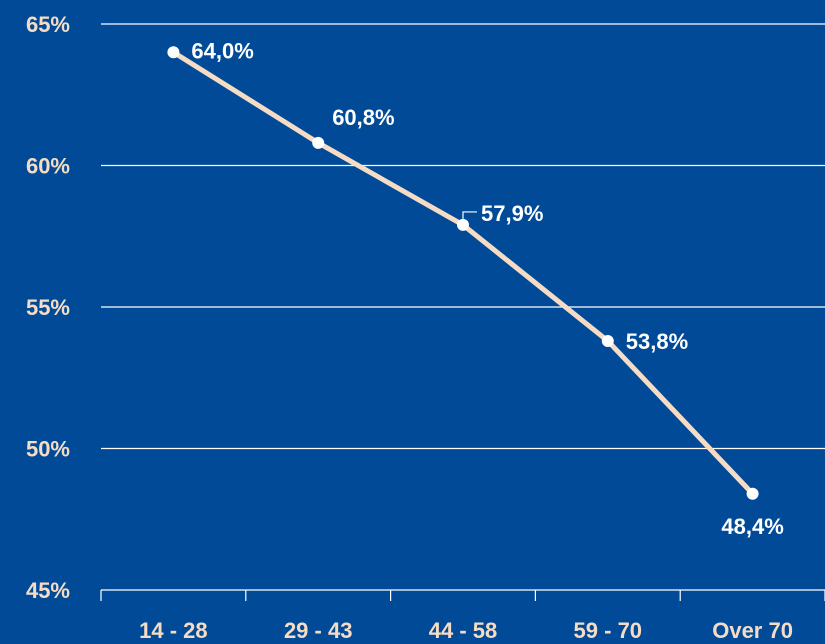  I want to click on y-tick-label: 60%, so click(48, 166).